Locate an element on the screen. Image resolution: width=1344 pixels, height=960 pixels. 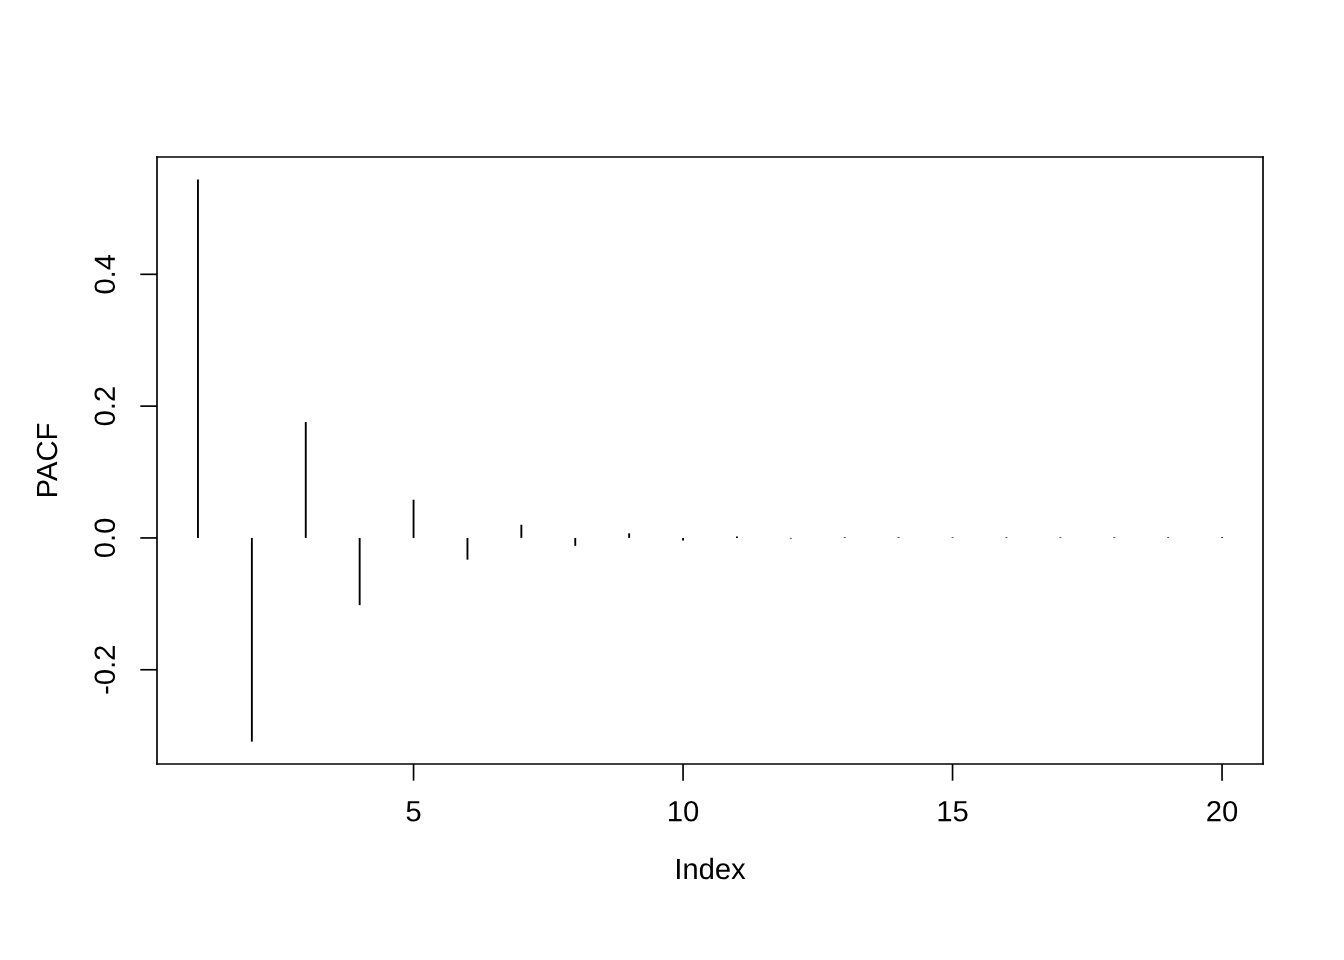
y-tick-label: 0.0 is located at coordinates (105, 538).